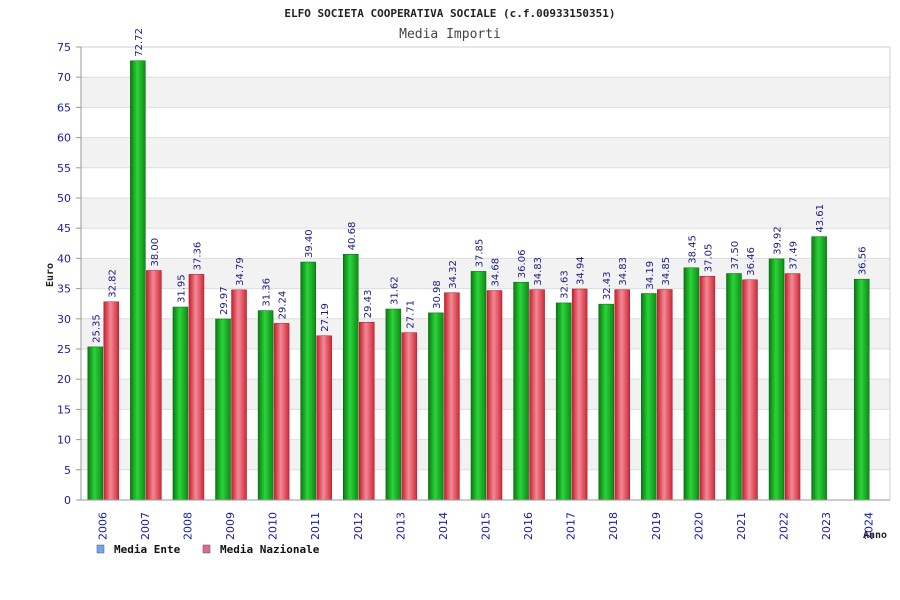 The image size is (900, 600). What do you see at coordinates (368, 304) in the screenshot?
I see `value-label-nazionale-2012: 29.43` at bounding box center [368, 304].